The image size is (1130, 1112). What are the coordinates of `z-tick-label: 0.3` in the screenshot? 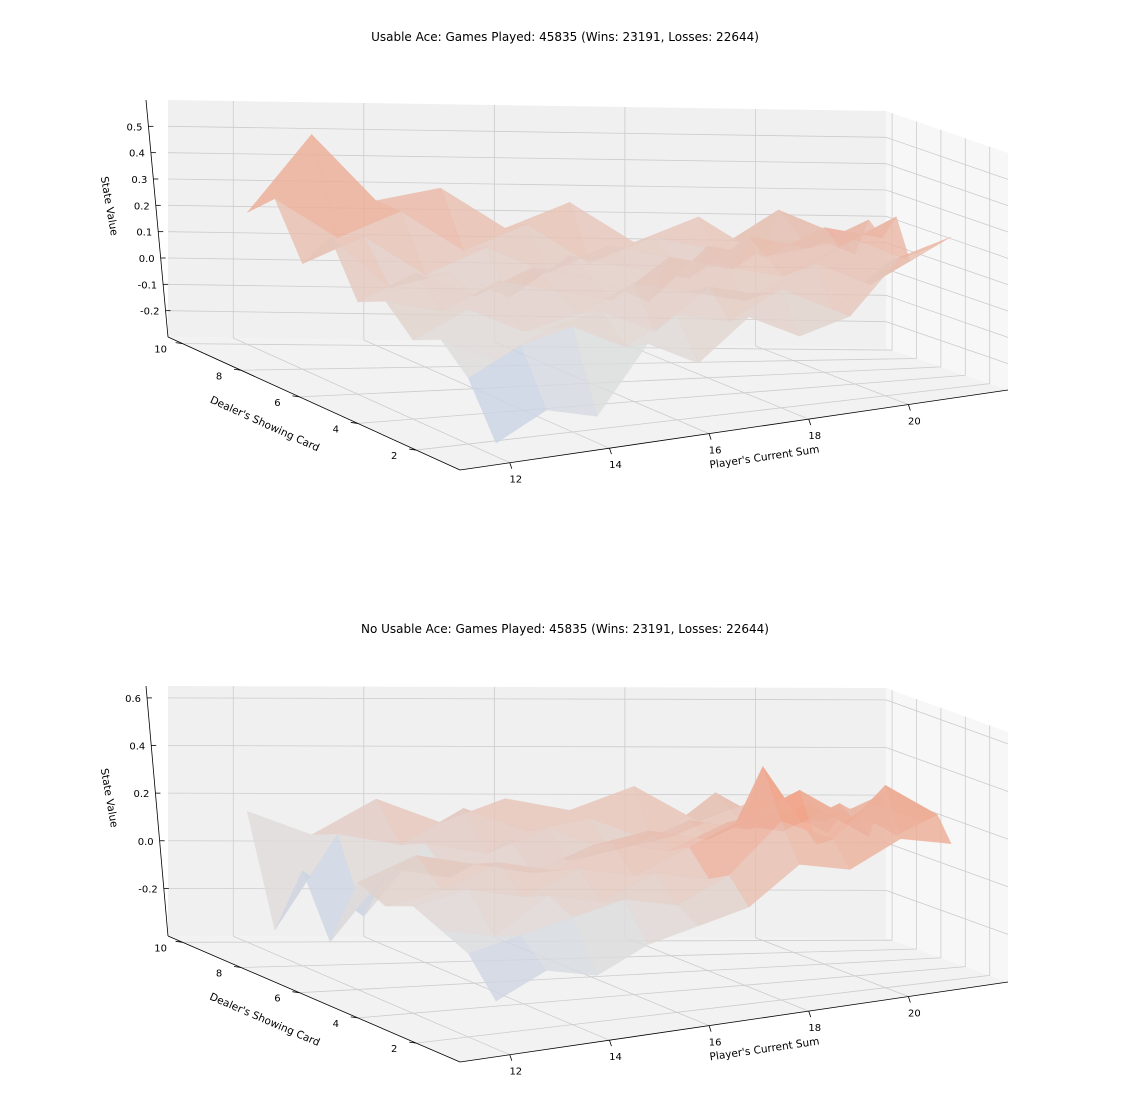 It's located at (139, 180).